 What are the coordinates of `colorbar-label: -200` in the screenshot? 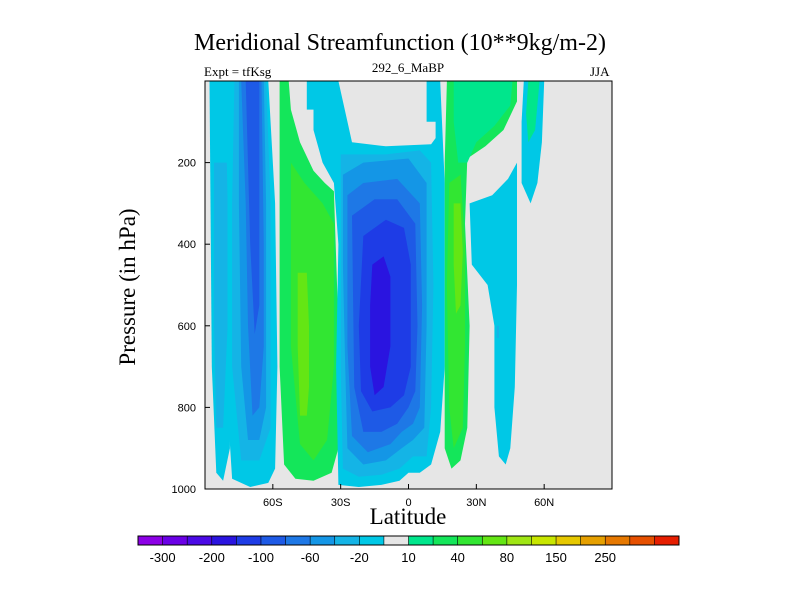 It's located at (212, 557).